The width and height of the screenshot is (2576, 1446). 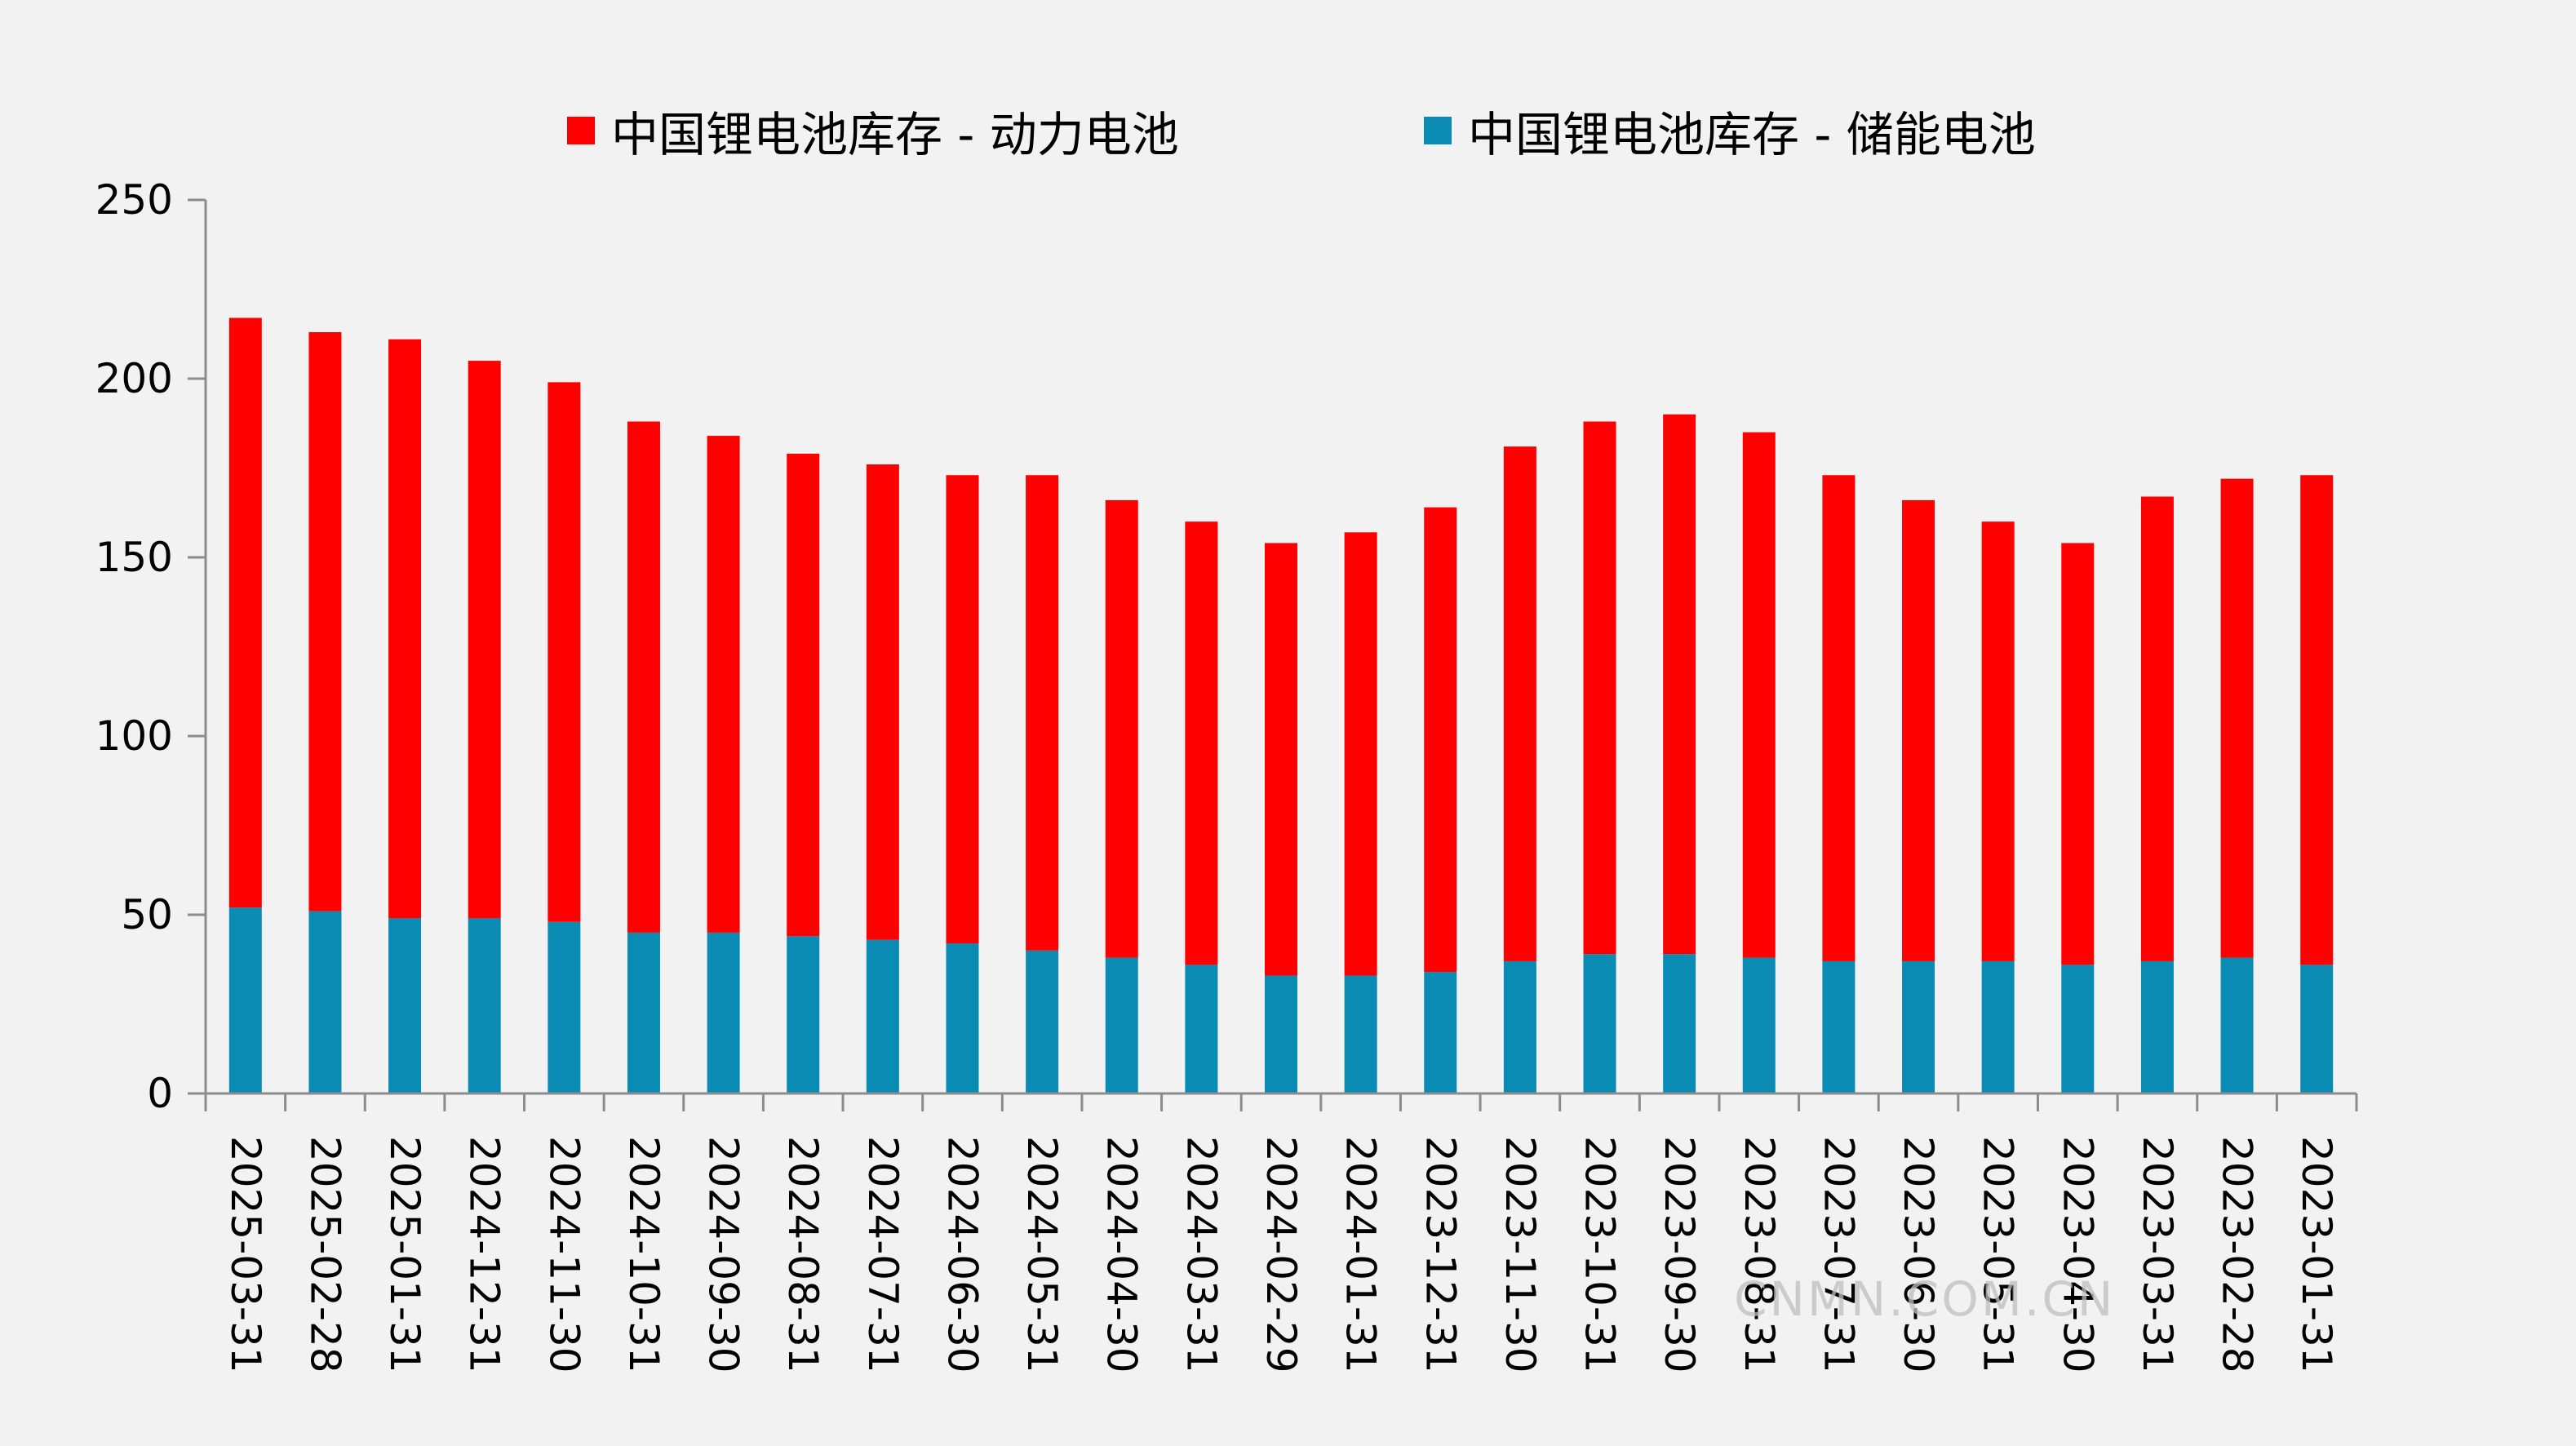 What do you see at coordinates (2157, 1254) in the screenshot?
I see `x-category-label: 2023-03-31` at bounding box center [2157, 1254].